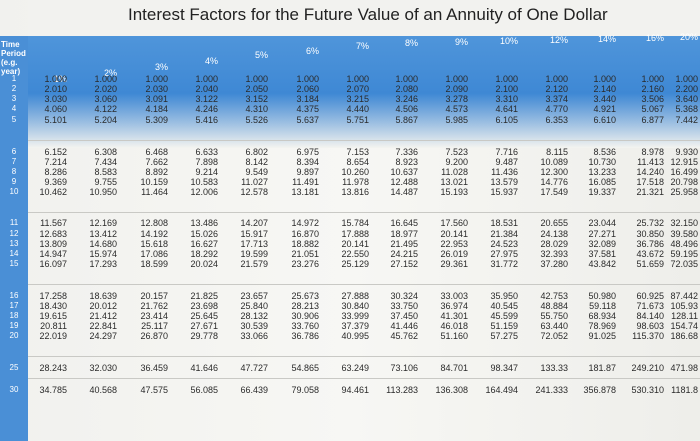 This screenshot has width=700, height=441. Describe the element at coordinates (454, 316) in the screenshot. I see `factor-cell: 41.301` at that location.